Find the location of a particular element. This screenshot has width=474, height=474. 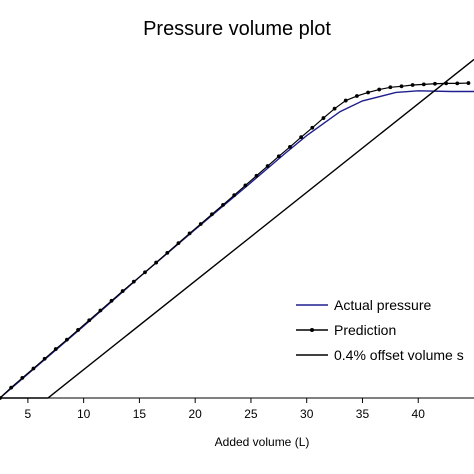

legend-label: 0.4% offset volume s is located at coordinates (399, 355).